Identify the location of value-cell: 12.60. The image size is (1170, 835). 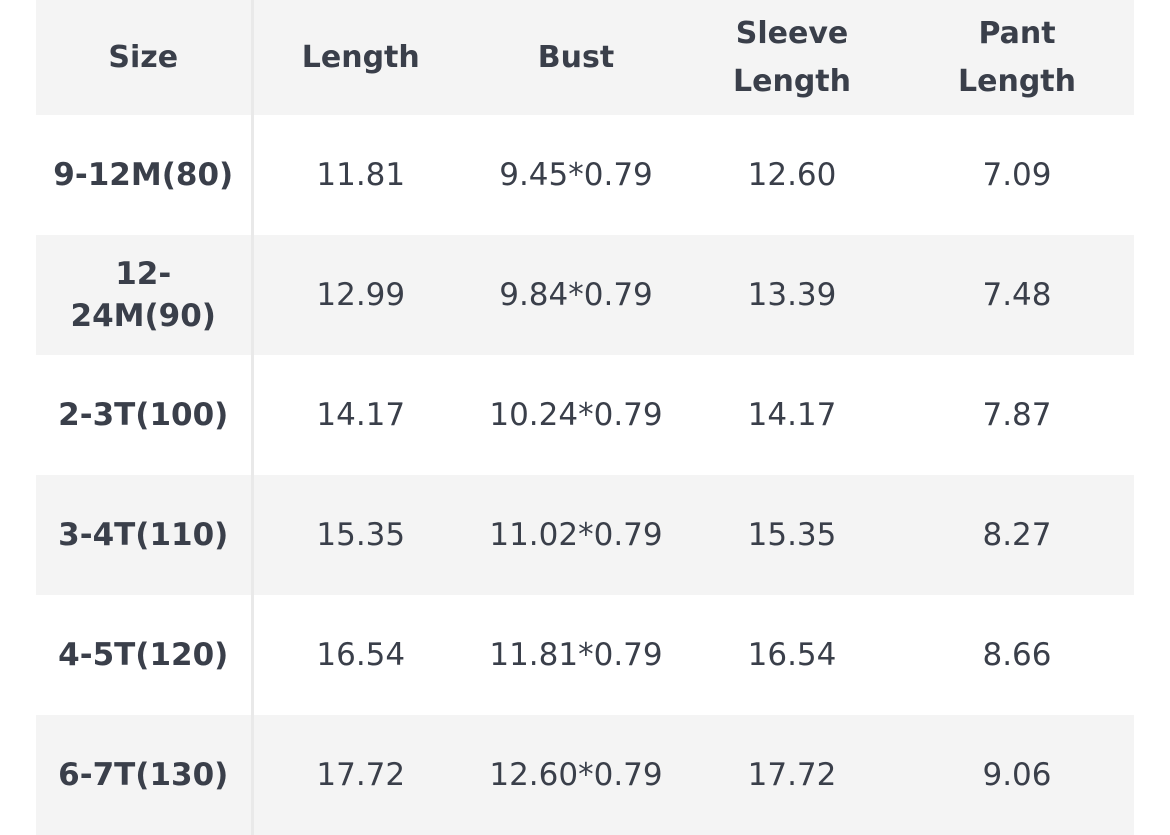
(792, 175).